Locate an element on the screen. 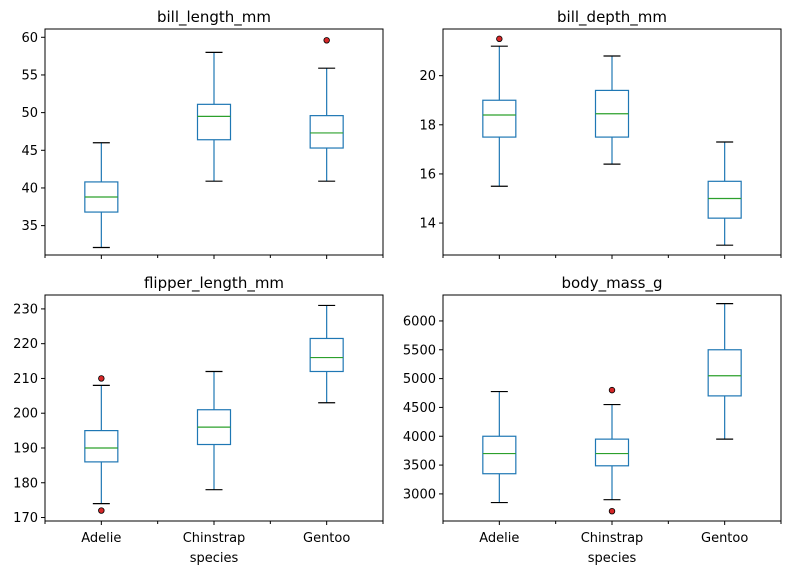 The width and height of the screenshot is (790, 574). y-tick-label: 6000 is located at coordinates (419, 321).